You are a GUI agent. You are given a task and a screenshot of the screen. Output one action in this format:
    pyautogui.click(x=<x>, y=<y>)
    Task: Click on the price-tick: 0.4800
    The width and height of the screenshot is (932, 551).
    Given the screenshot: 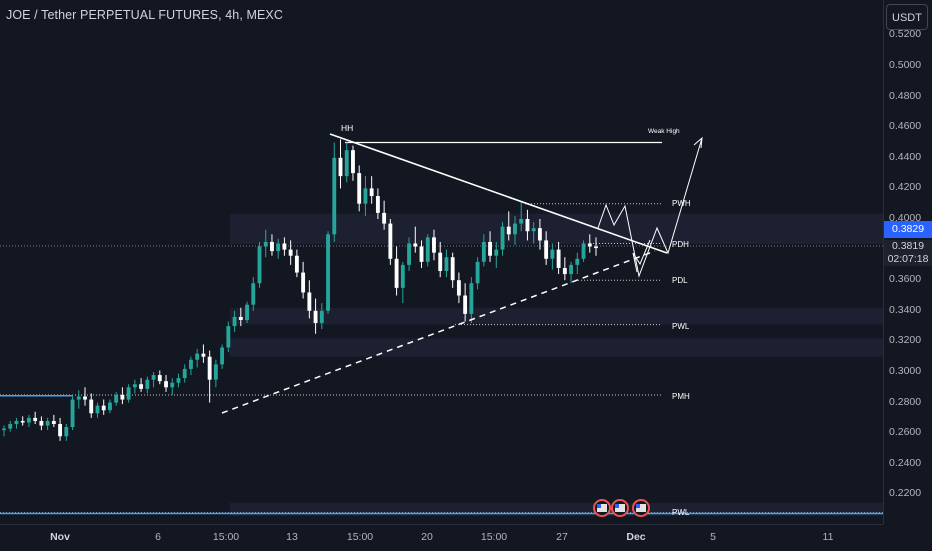 What is the action you would take?
    pyautogui.click(x=905, y=95)
    